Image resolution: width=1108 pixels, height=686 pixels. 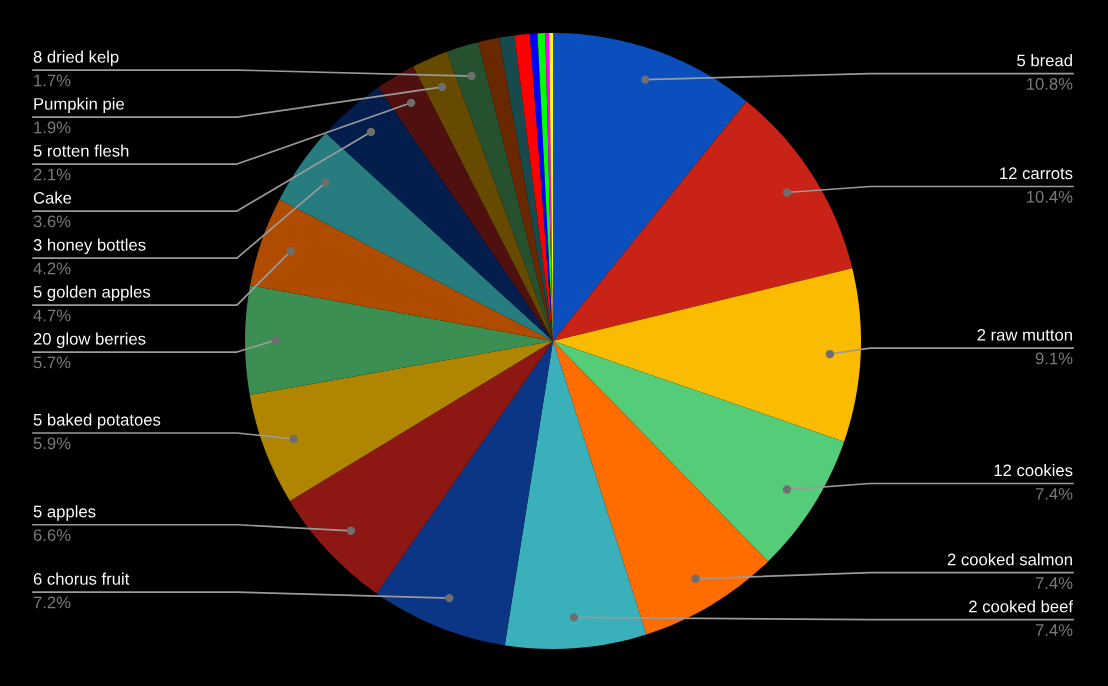 I want to click on data-label: 10.4%, so click(x=1050, y=196).